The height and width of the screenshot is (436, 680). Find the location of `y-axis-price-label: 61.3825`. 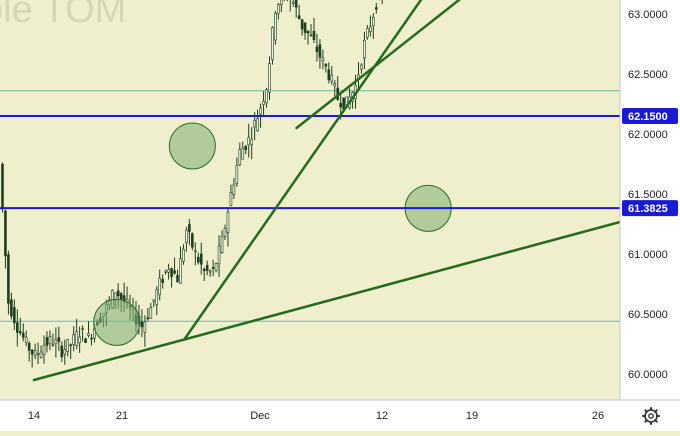

y-axis-price-label: 61.3825 is located at coordinates (650, 208).